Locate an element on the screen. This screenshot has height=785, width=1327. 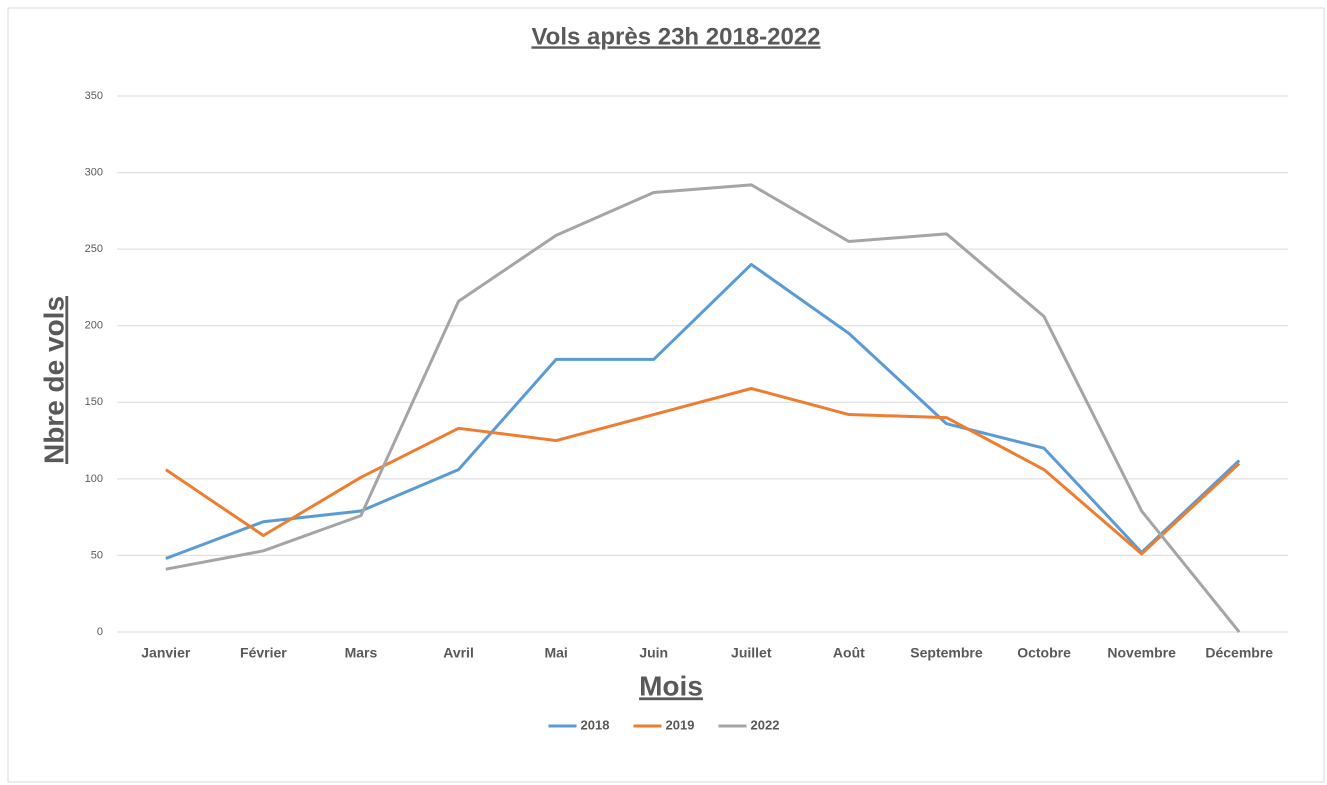
x-tick-label: Juillet is located at coordinates (751, 653).